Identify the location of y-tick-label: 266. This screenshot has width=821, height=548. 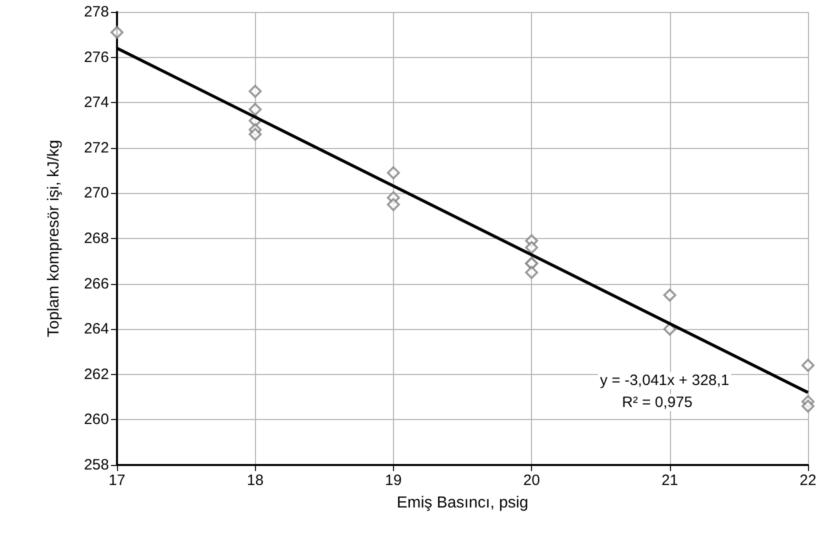
(96, 283).